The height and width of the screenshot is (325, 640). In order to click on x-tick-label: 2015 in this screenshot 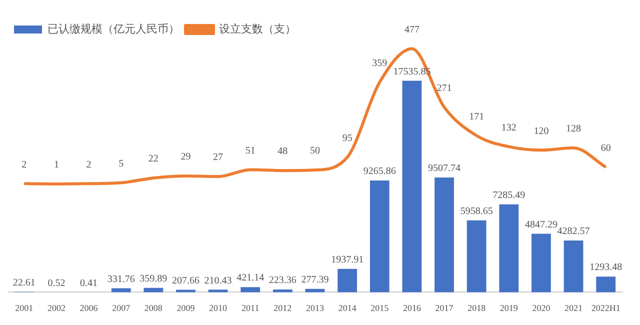, I will do `click(380, 307)`.